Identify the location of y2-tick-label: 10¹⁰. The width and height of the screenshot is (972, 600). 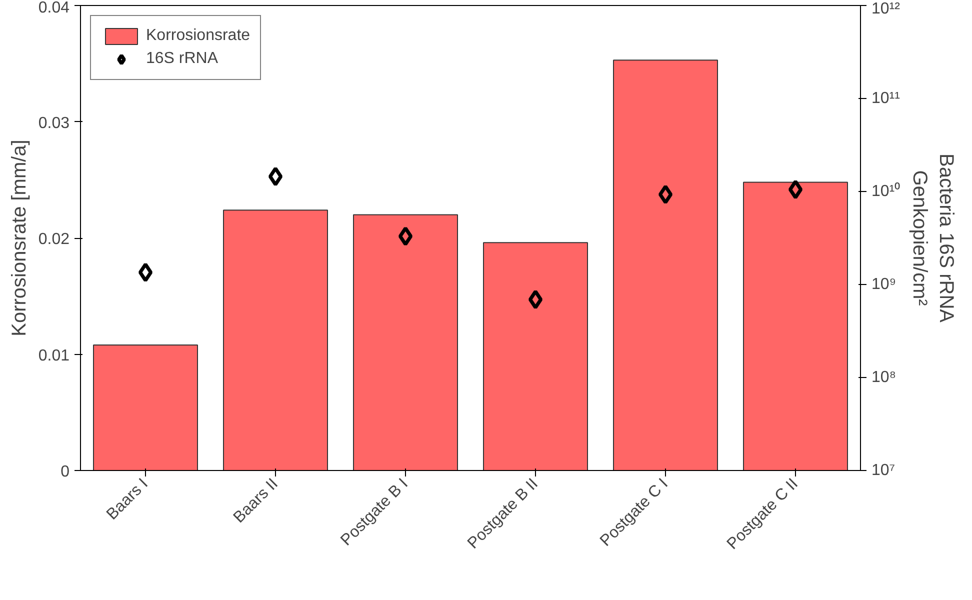
(886, 191).